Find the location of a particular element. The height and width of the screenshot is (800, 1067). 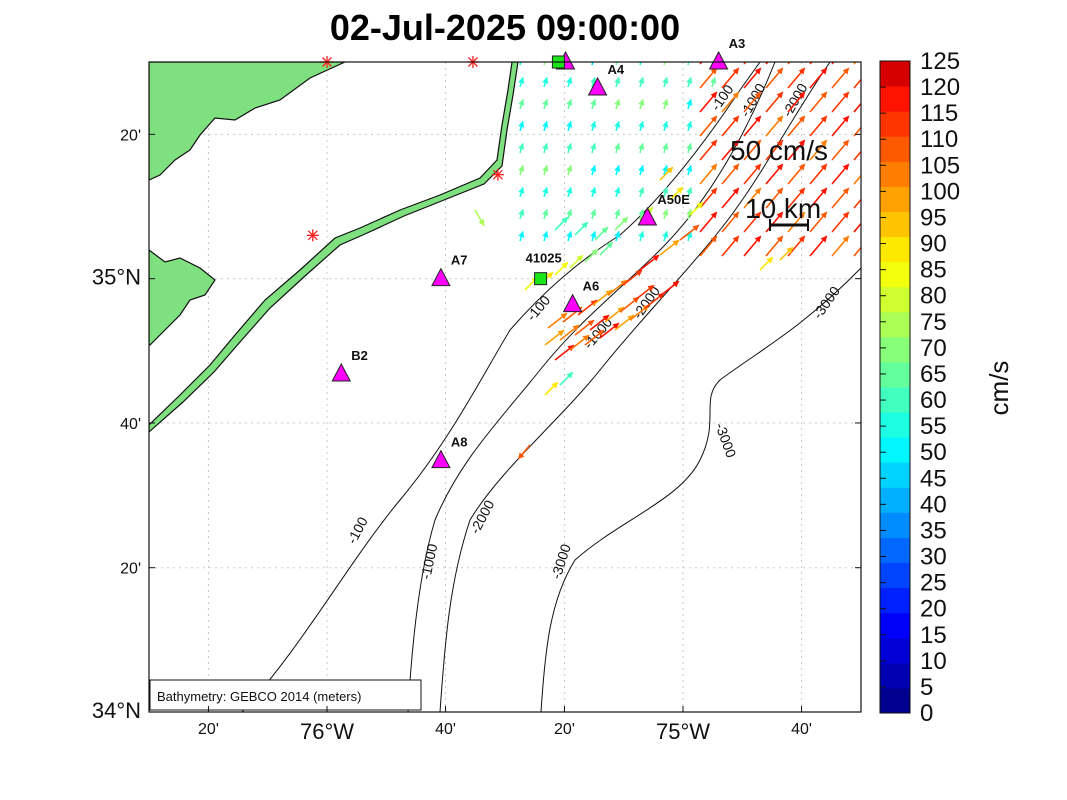

colorbar-tick-label: 70 is located at coordinates (933, 348).